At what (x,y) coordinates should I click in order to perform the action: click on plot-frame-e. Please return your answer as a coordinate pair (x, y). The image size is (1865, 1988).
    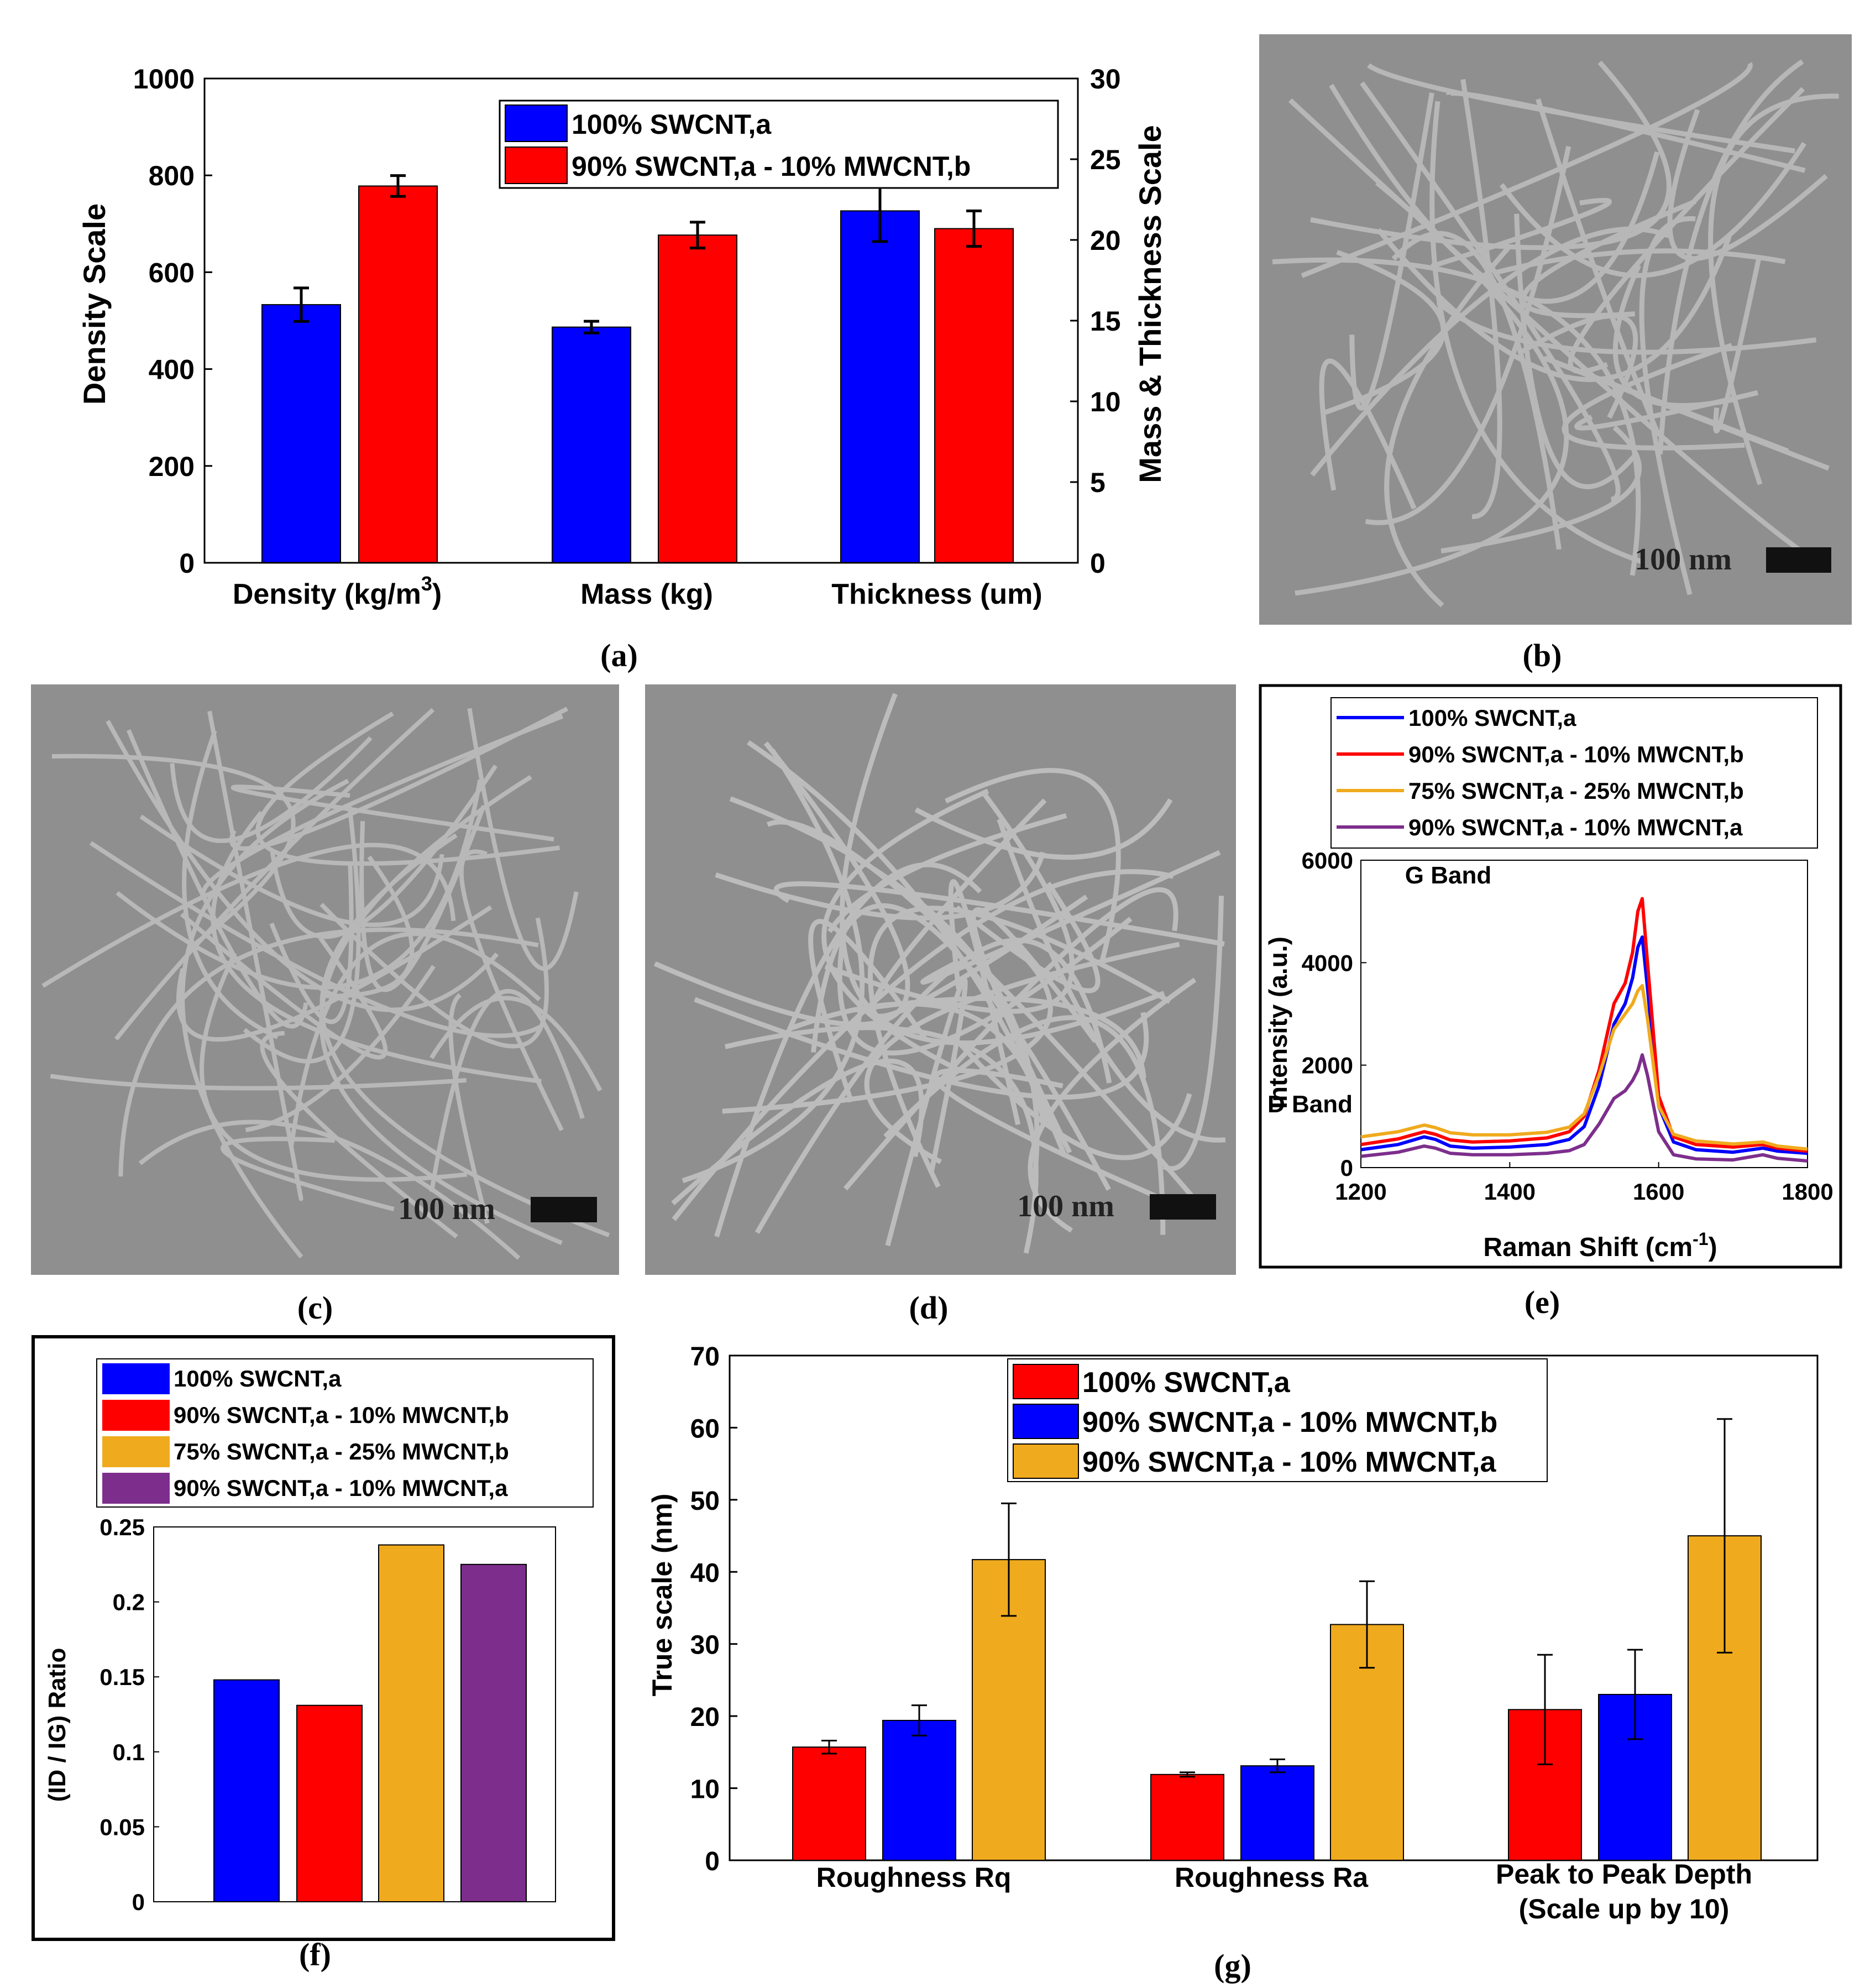
    Looking at the image, I should click on (1584, 1014).